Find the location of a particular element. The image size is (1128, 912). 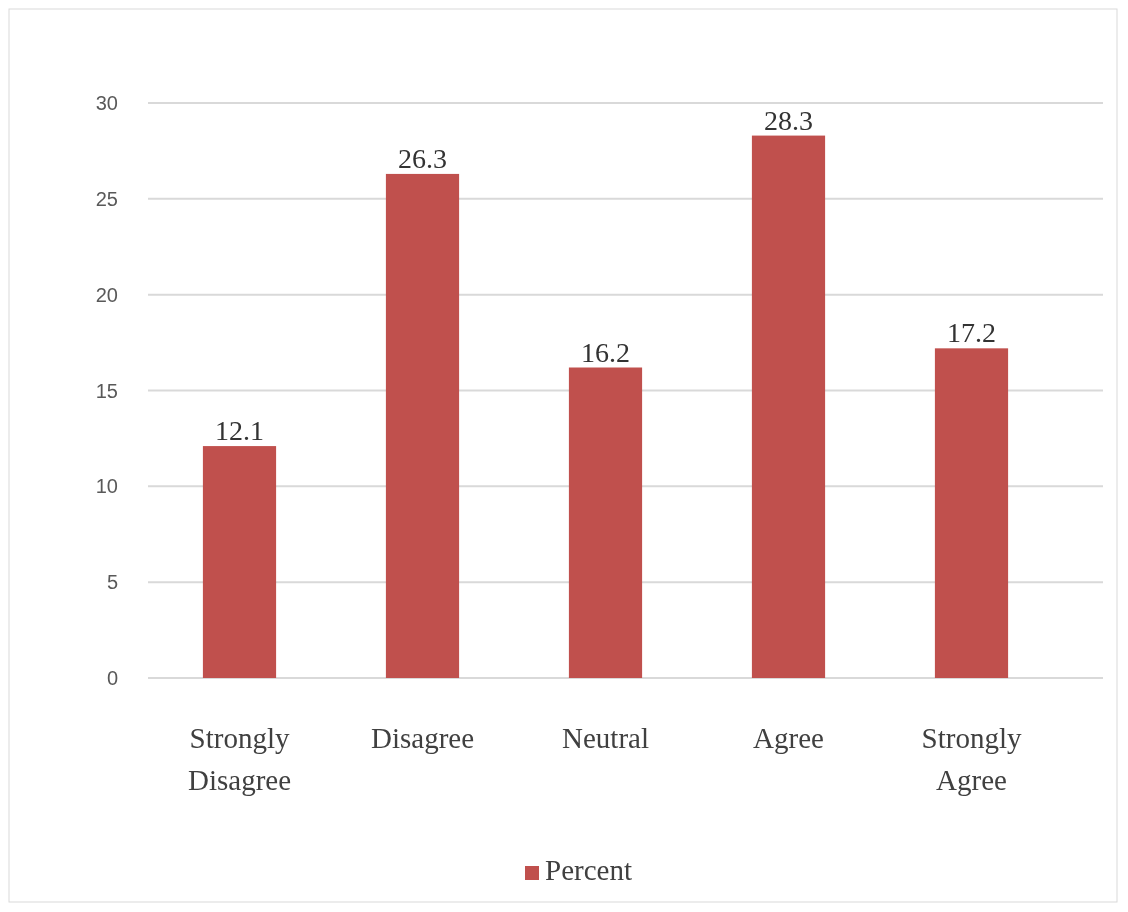

y-tick-label: 20 is located at coordinates (106, 294).